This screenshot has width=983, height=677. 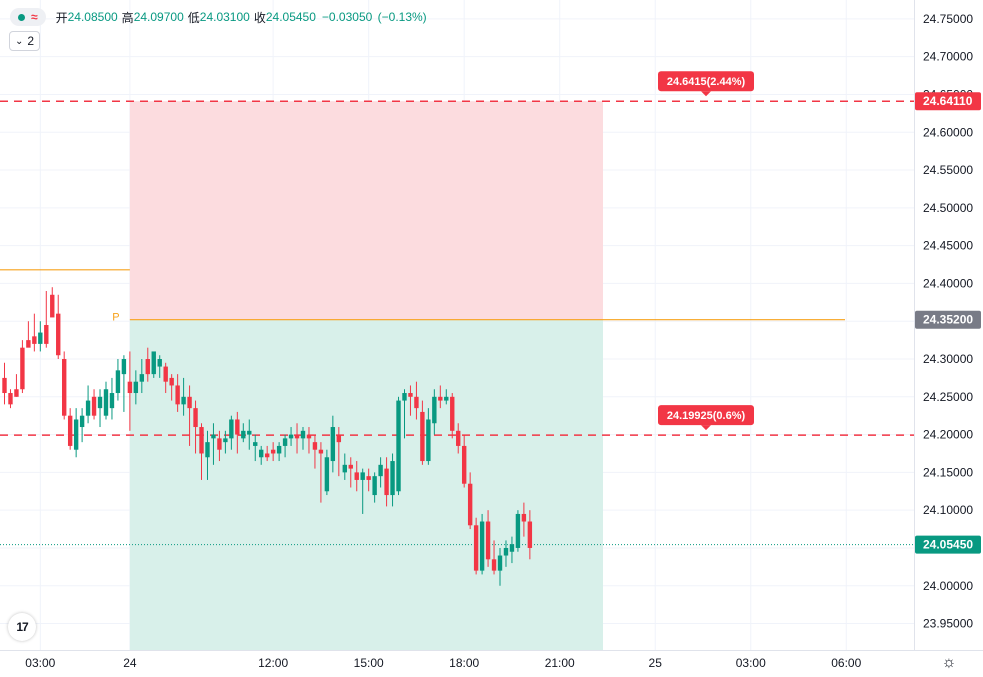 I want to click on tradingview-logo: 17, so click(x=22, y=627).